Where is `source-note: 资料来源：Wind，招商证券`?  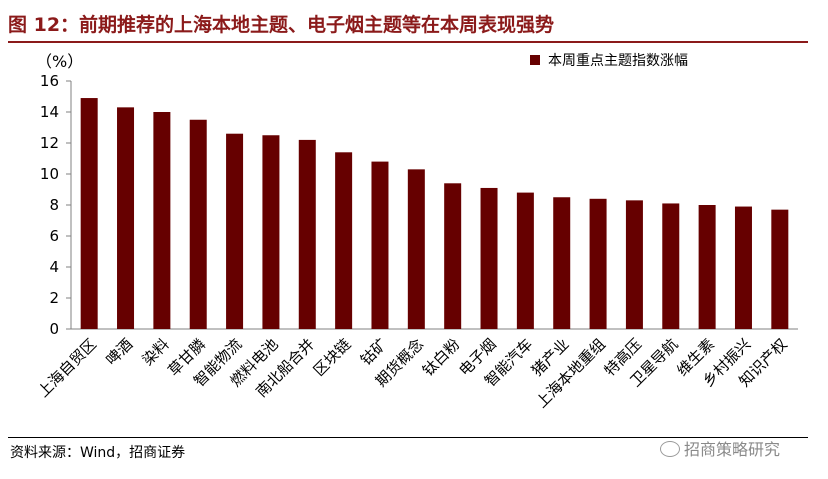 source-note: 资料来源：Wind，招商证券 is located at coordinates (98, 453).